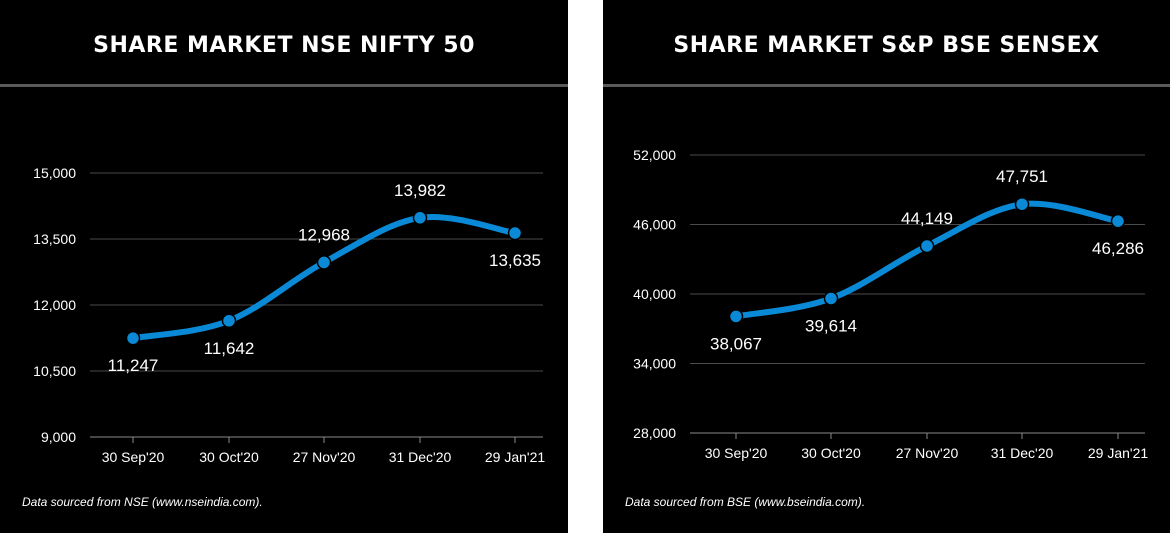 This screenshot has width=1170, height=533. I want to click on chart-title: SHARE MARKET NSE NIFTY 50, so click(284, 45).